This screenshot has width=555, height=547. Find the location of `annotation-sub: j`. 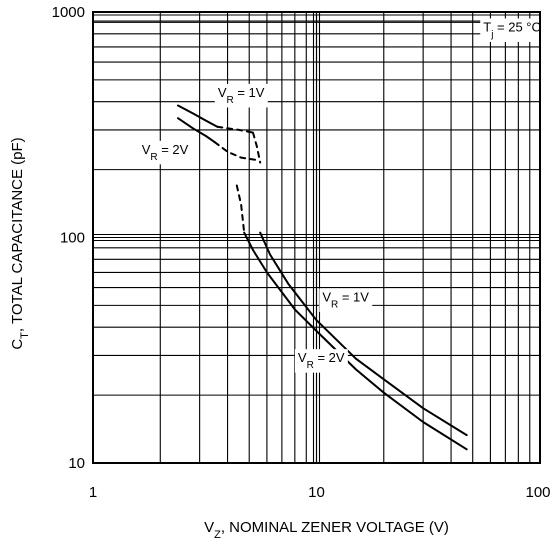

annotation-sub: j is located at coordinates (491, 34).